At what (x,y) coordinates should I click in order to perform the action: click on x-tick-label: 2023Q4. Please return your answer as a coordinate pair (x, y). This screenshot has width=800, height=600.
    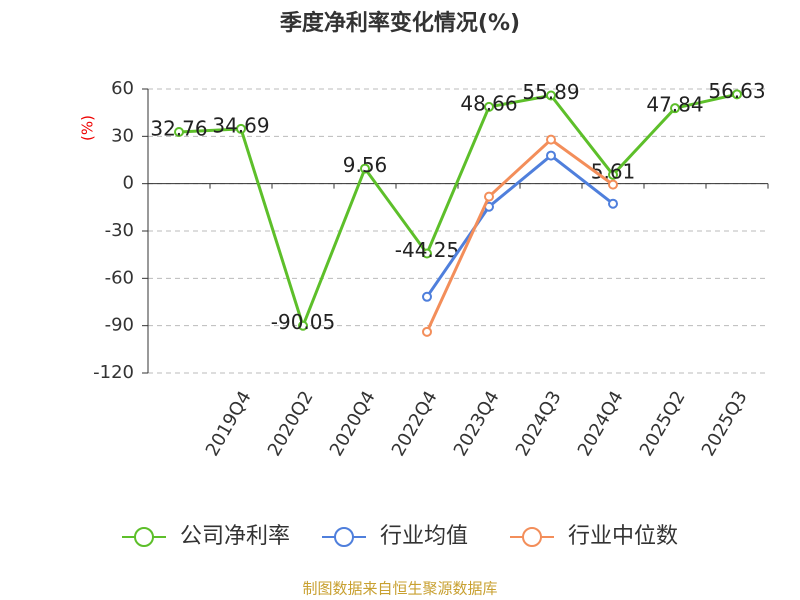
    Looking at the image, I should click on (477, 424).